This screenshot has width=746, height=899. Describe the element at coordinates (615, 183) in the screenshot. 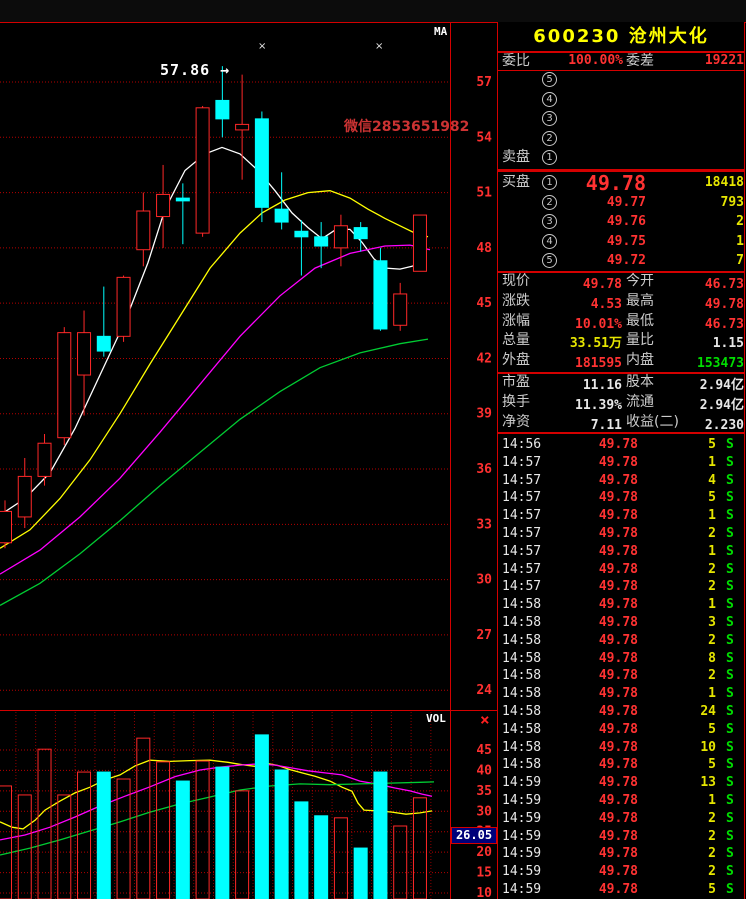

I see `level-price: 49.78` at that location.